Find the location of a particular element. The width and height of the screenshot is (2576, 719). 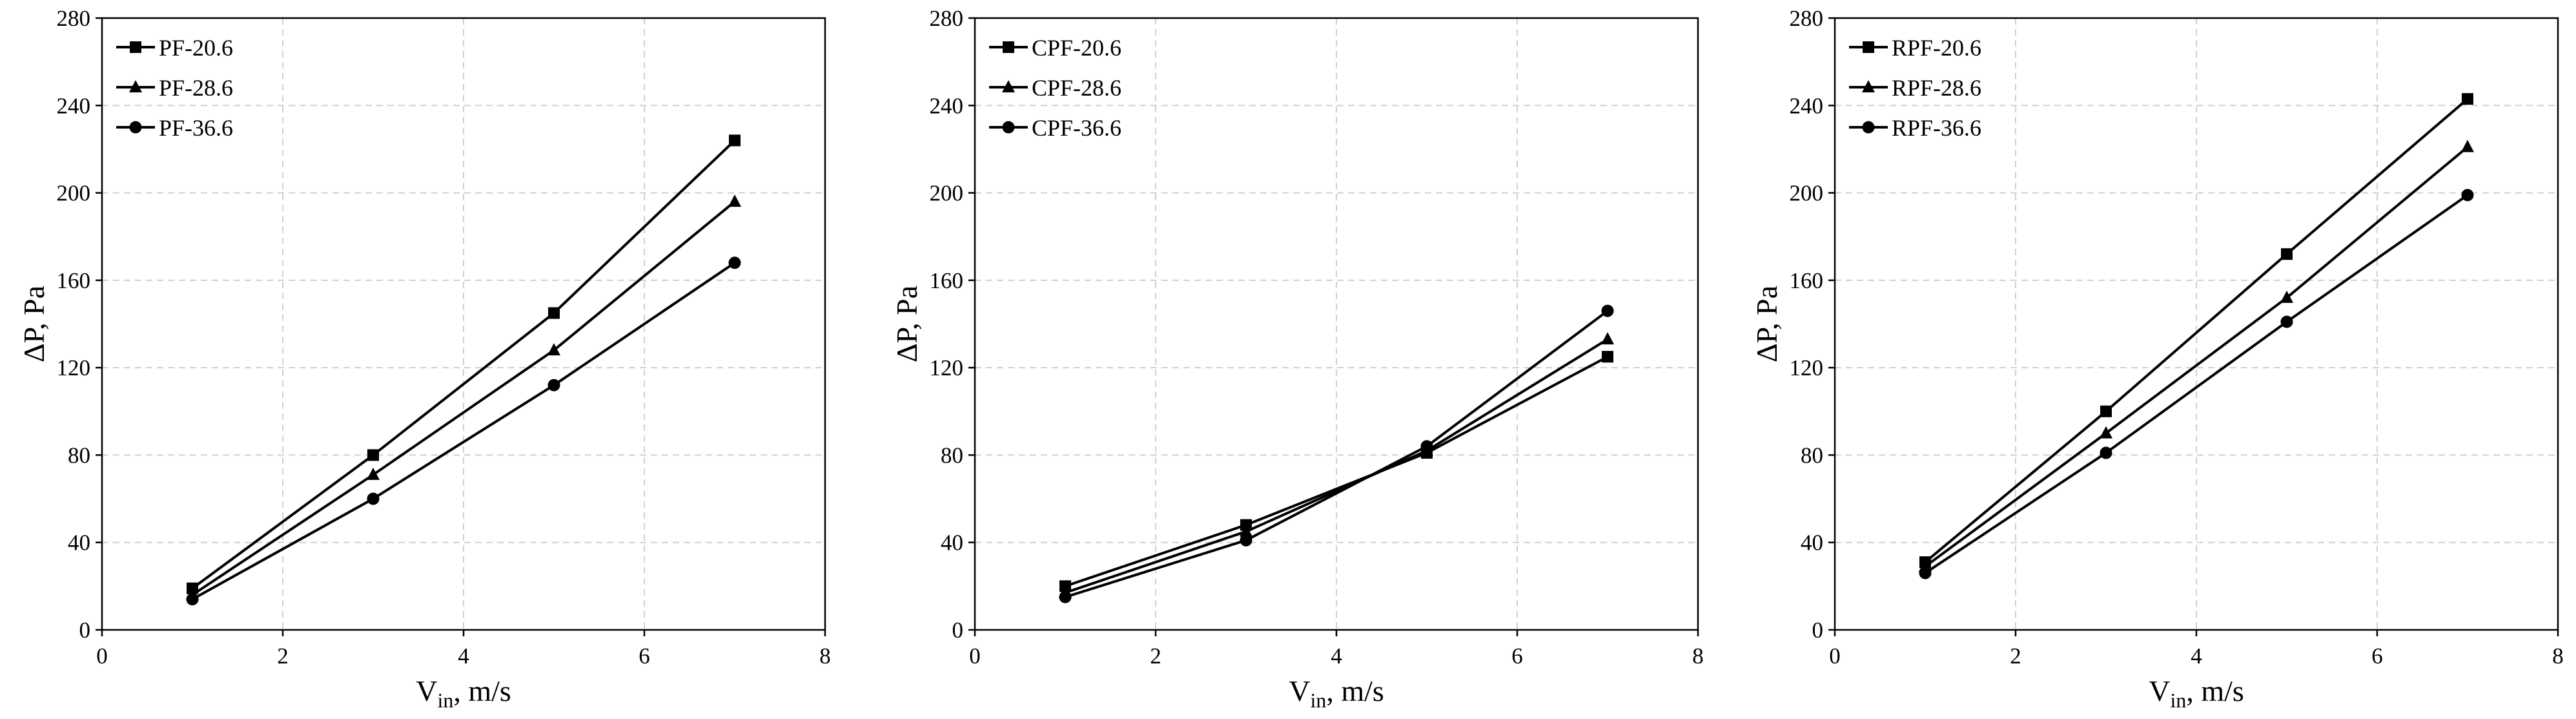

legend: CPF-20.6 CPF-28.6 CPF-36.6 is located at coordinates (1055, 88).